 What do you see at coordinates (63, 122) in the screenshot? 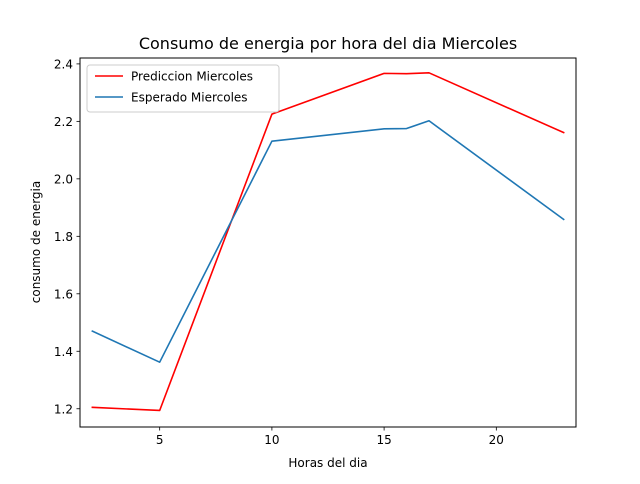
I see `y-tick-label: 2.2` at bounding box center [63, 122].